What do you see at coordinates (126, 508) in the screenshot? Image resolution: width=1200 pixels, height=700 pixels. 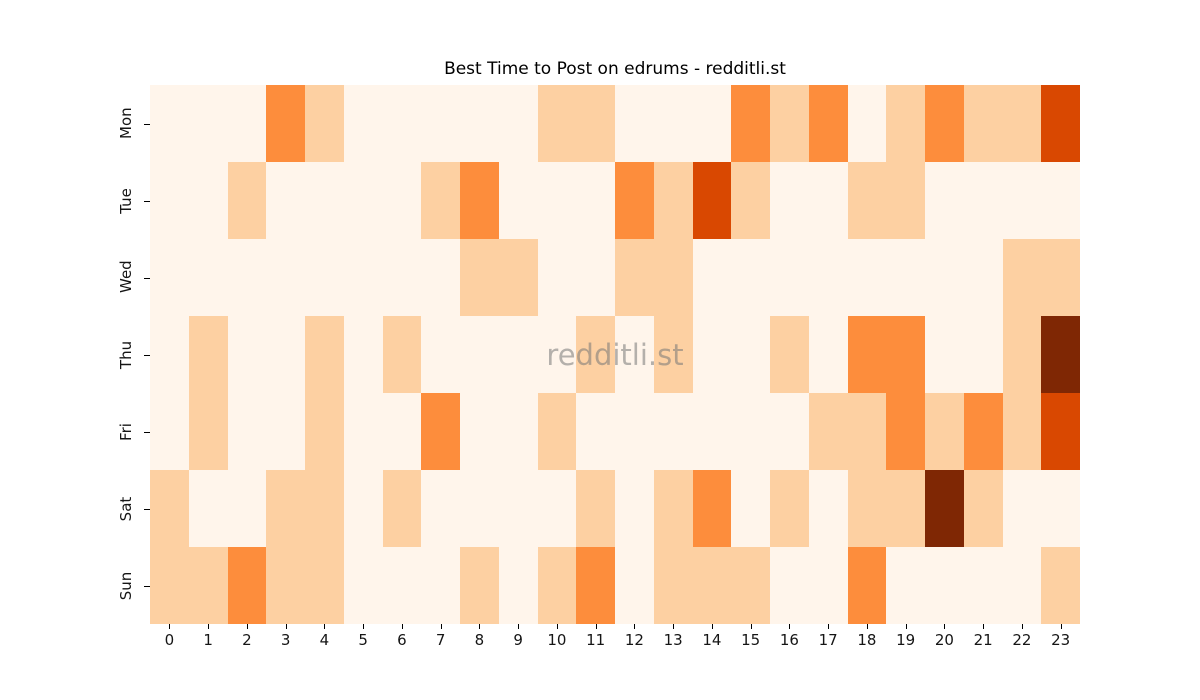 I see `y-tick-label: Sat` at bounding box center [126, 508].